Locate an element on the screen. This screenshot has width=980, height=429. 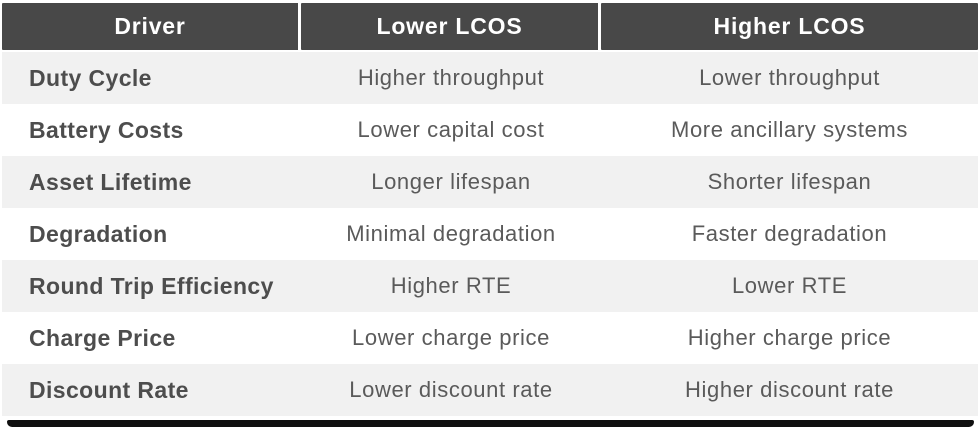
table-header-row: Driver Lower LCOS Higher LCOS is located at coordinates (490, 26).